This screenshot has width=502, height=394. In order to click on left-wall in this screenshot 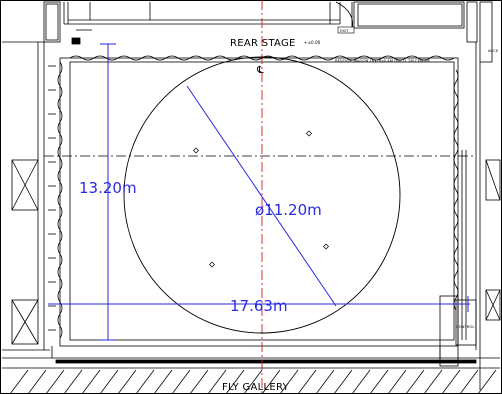, I will do `click(26, 196)`.